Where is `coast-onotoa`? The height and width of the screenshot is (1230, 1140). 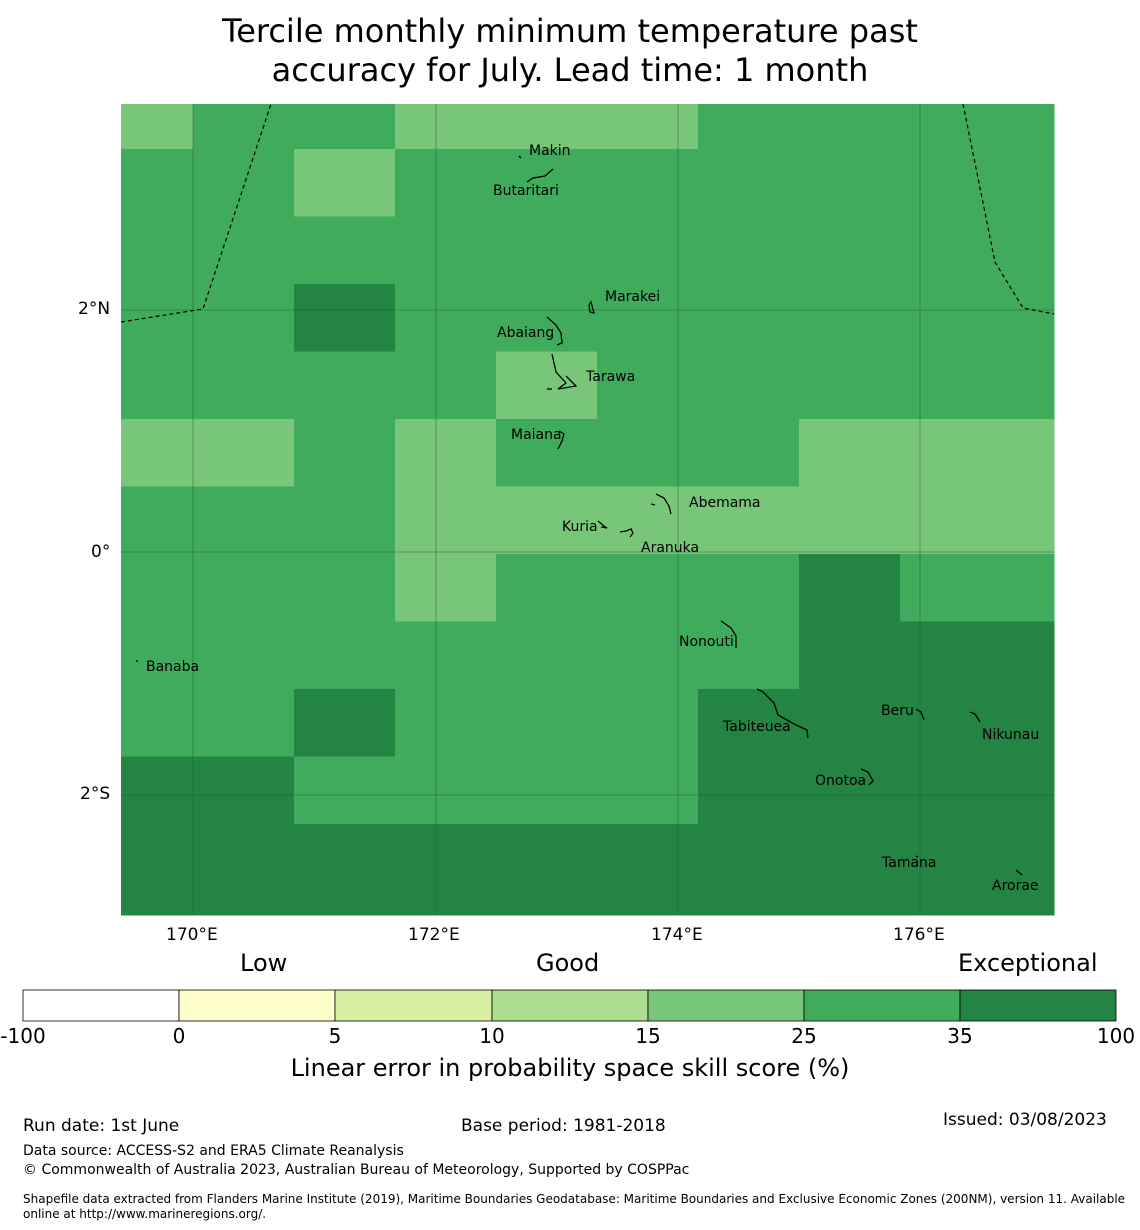
coast-onotoa is located at coordinates (867, 777).